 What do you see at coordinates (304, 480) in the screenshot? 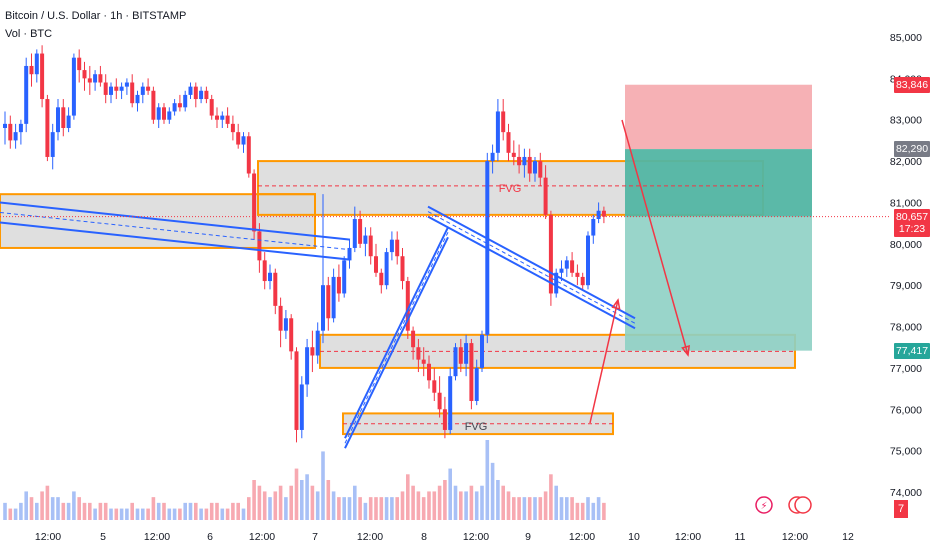
I see `volume-bars` at bounding box center [304, 480].